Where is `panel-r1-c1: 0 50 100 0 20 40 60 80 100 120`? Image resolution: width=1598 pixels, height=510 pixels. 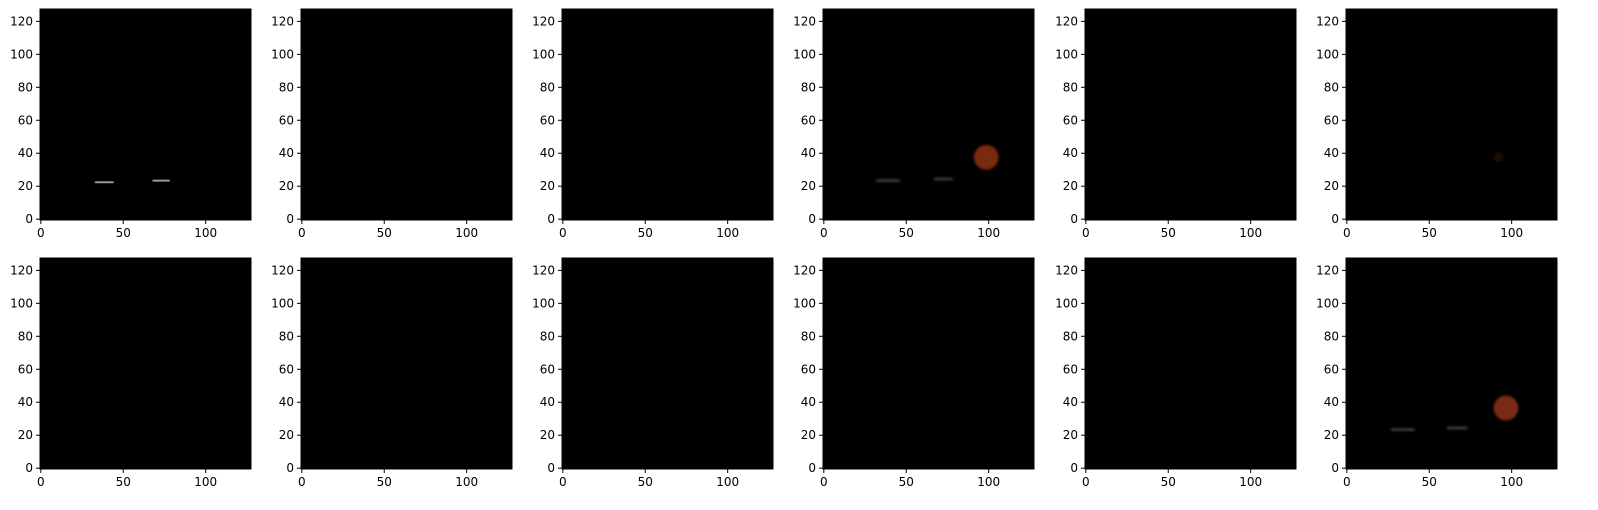
panel-r1-c1: 0 50 100 0 20 40 60 80 100 120 is located at coordinates (392, 373).